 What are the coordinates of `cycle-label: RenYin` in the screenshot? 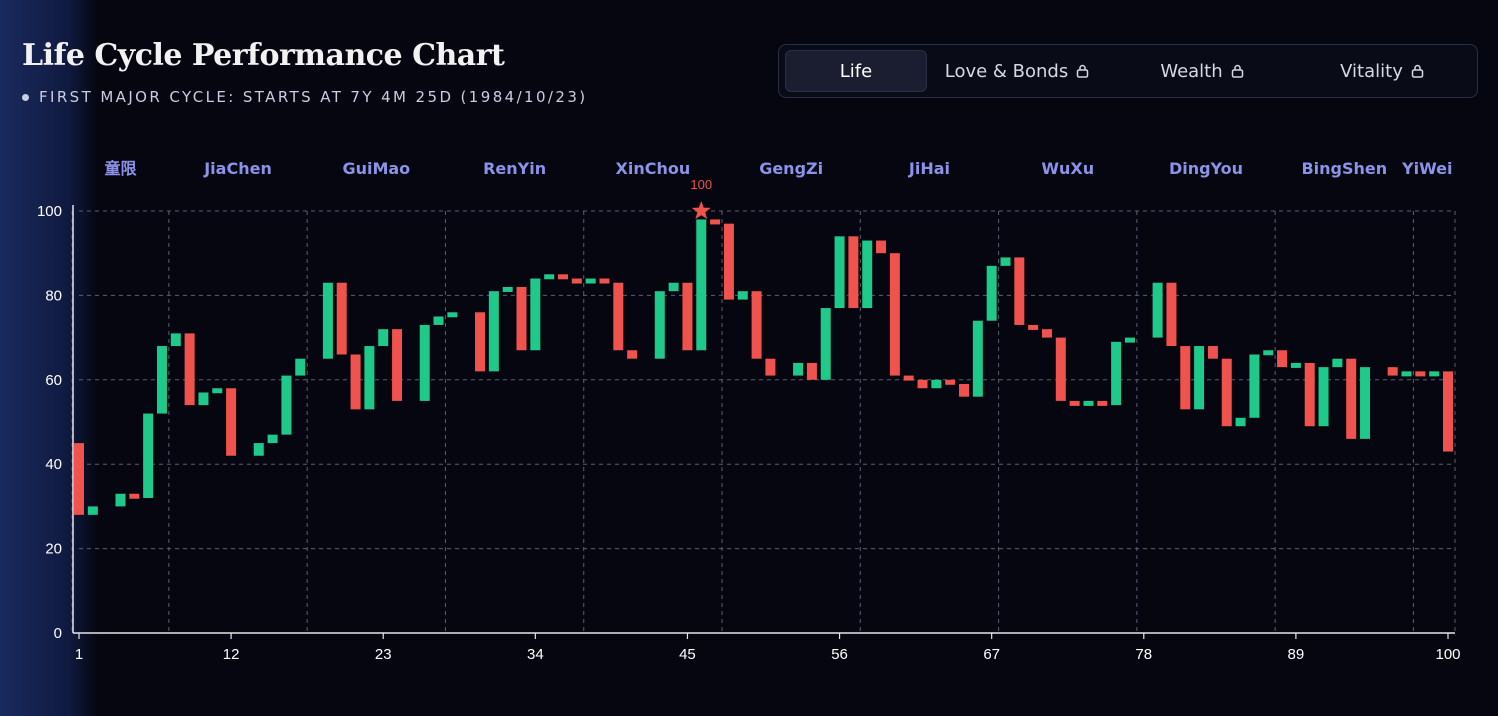 It's located at (514, 168).